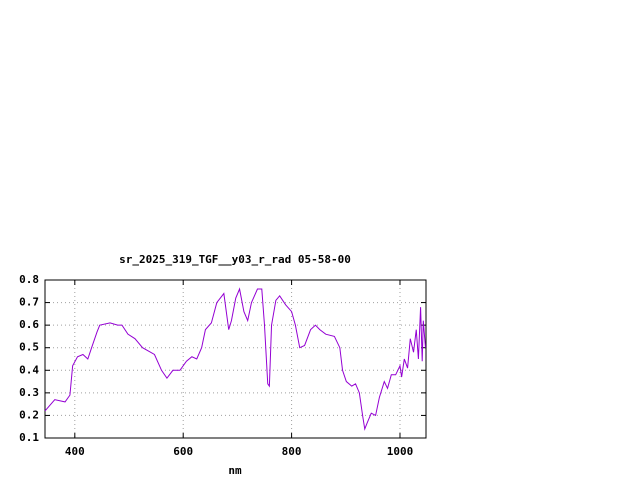 This screenshot has width=640, height=480. Describe the element at coordinates (29, 324) in the screenshot. I see `y-tick-label: 0.6` at that location.